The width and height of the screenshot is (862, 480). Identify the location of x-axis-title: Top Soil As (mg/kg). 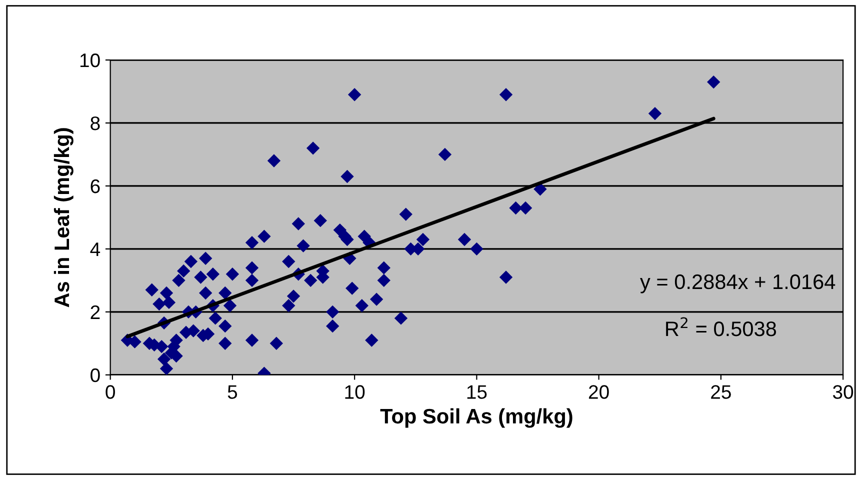
(476, 418).